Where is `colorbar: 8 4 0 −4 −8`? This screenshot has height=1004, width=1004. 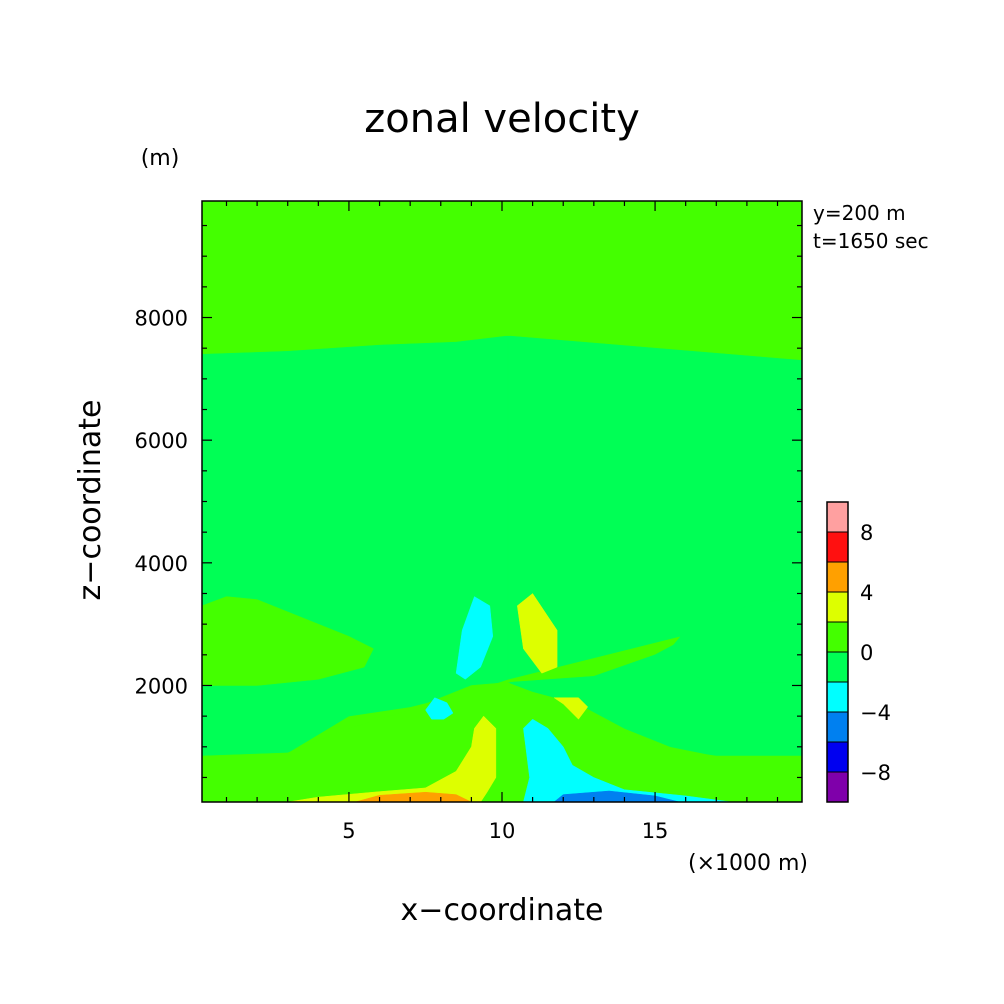
colorbar: 8 4 0 −4 −8 is located at coordinates (858, 652).